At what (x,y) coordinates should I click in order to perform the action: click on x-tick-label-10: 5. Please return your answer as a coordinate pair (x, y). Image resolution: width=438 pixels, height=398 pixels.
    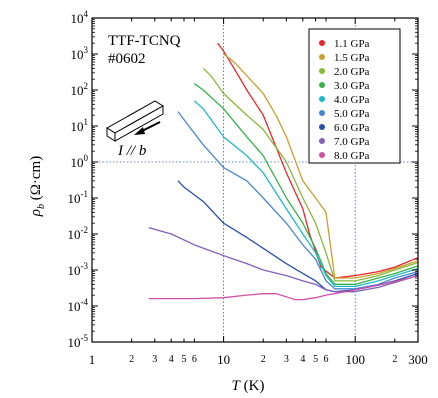
    Looking at the image, I should click on (315, 359).